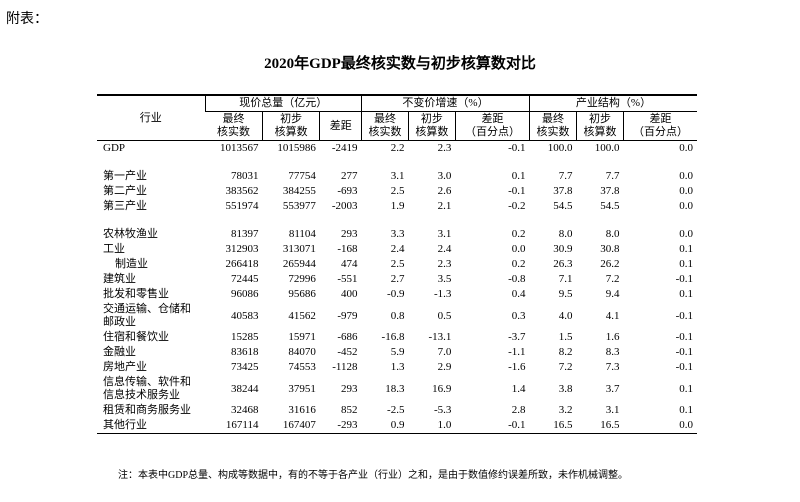 Image resolution: width=800 pixels, height=502 pixels. What do you see at coordinates (612, 388) in the screenshot?
I see `cell: 3.7` at bounding box center [612, 388].